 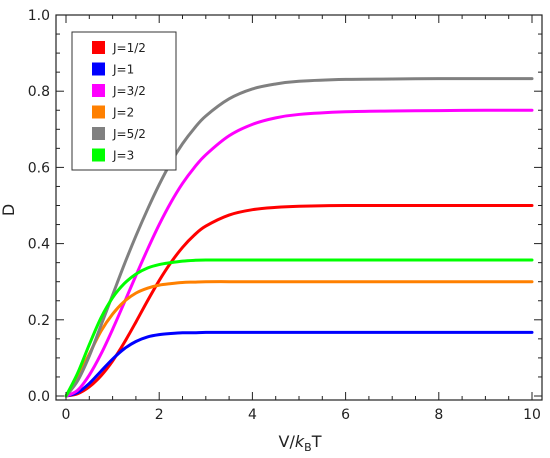 What do you see at coordinates (9, 210) in the screenshot?
I see `y-axis-label: D` at bounding box center [9, 210].